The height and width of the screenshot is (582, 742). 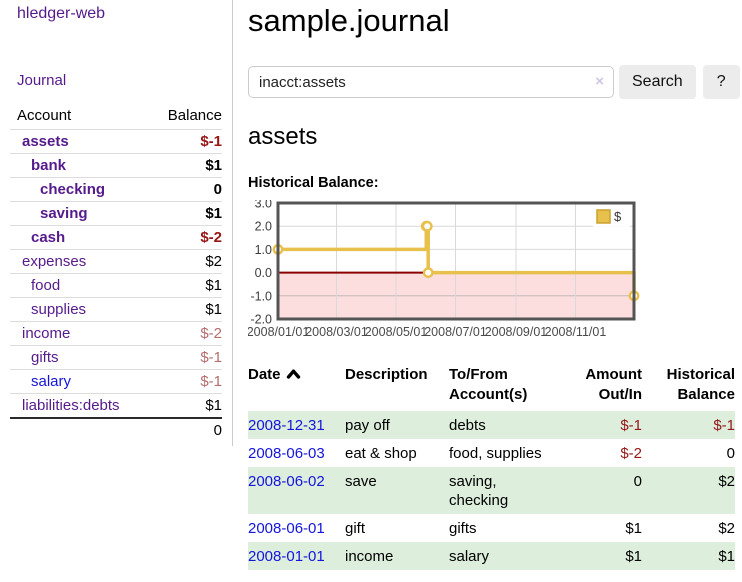 I want to click on x-tick-label: 2008/09/01, so click(x=516, y=332).